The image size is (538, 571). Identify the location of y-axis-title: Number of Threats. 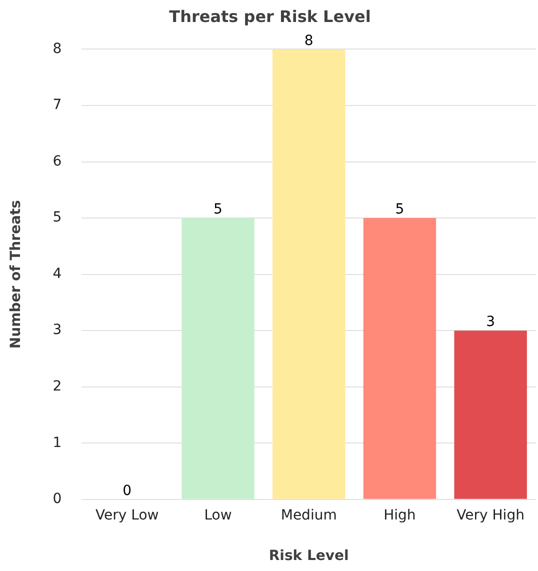
(16, 274).